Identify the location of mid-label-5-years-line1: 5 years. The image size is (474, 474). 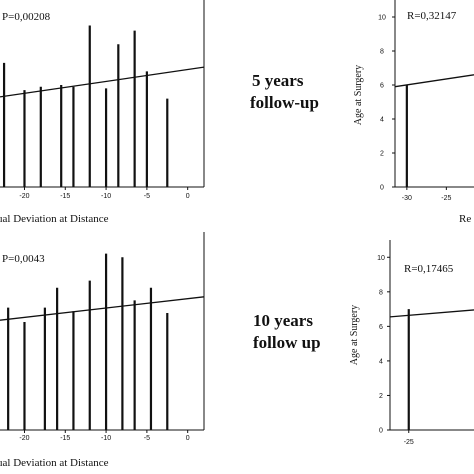
(278, 80).